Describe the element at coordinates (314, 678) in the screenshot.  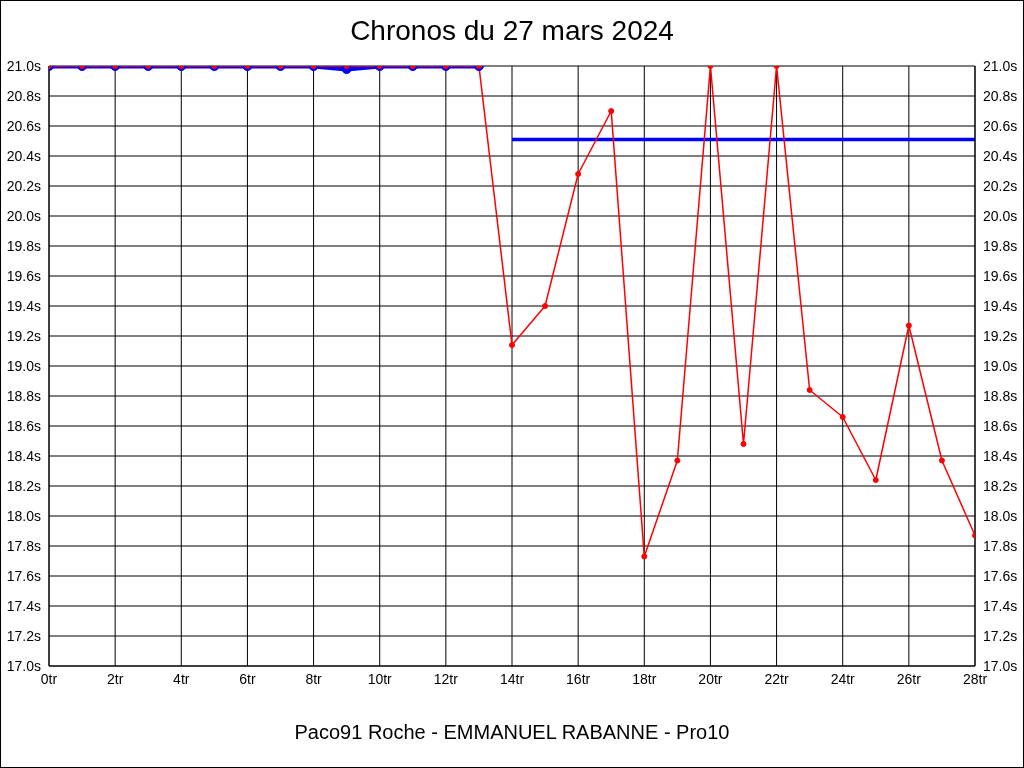
I see `x-tick-label: 8tr` at that location.